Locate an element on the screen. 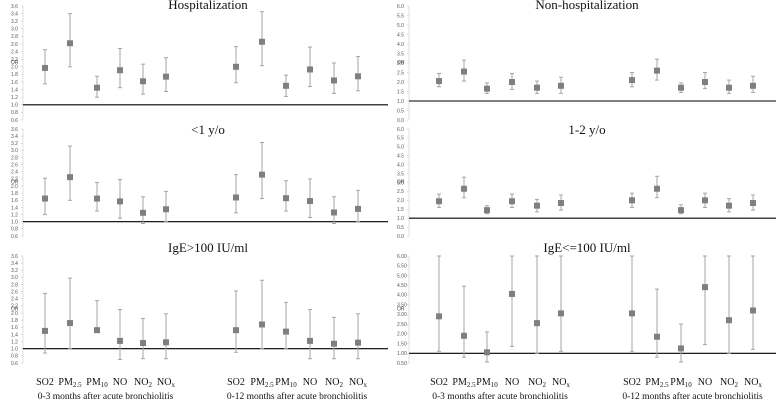  panel-title: 1-2 y/o is located at coordinates (586, 129).